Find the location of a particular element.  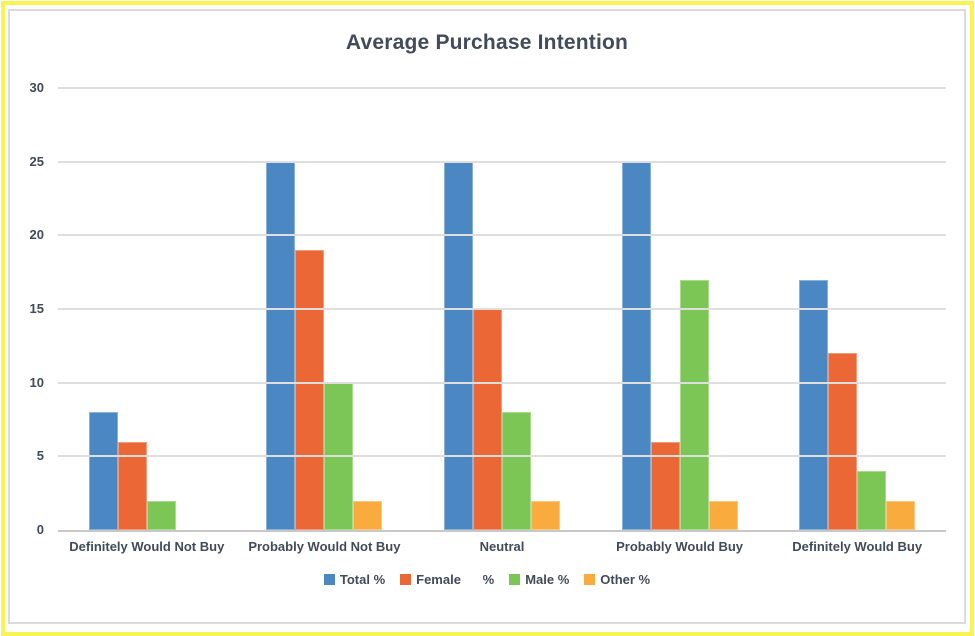

legend-item-total: Total % is located at coordinates (354, 579).